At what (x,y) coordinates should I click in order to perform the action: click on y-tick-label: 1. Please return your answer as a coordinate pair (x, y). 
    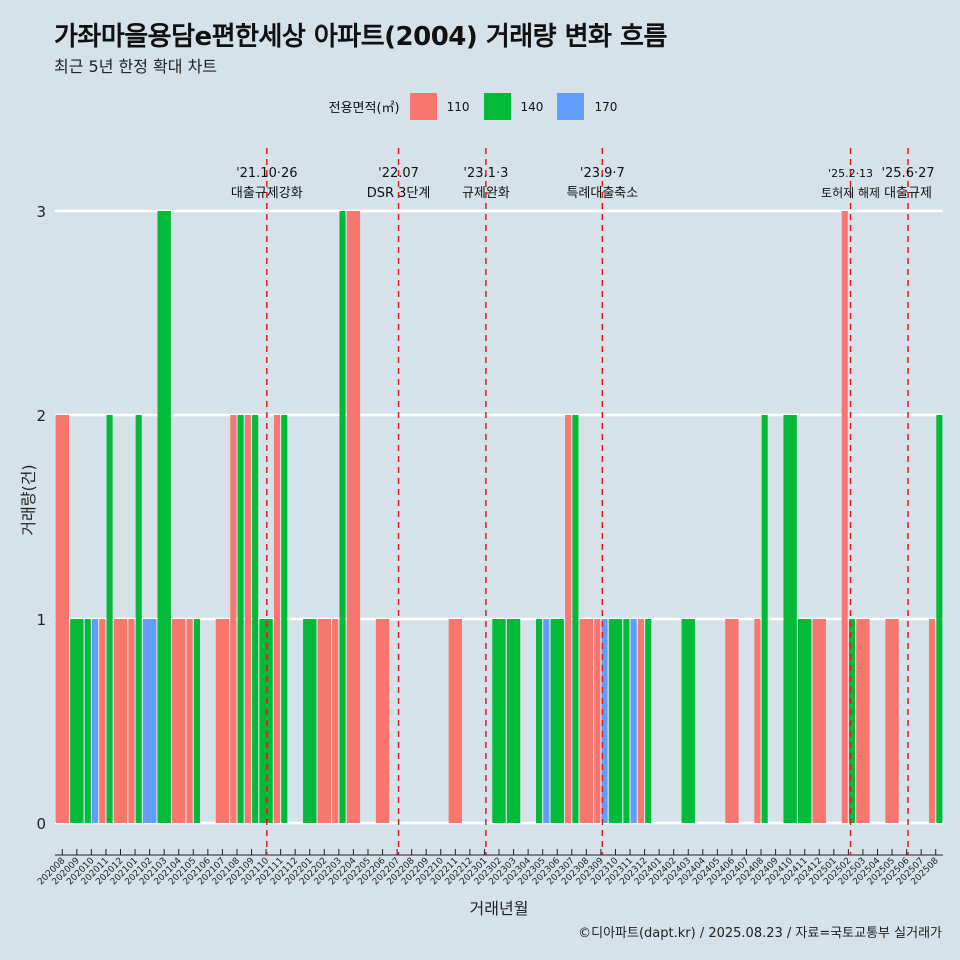
    Looking at the image, I should click on (41, 620).